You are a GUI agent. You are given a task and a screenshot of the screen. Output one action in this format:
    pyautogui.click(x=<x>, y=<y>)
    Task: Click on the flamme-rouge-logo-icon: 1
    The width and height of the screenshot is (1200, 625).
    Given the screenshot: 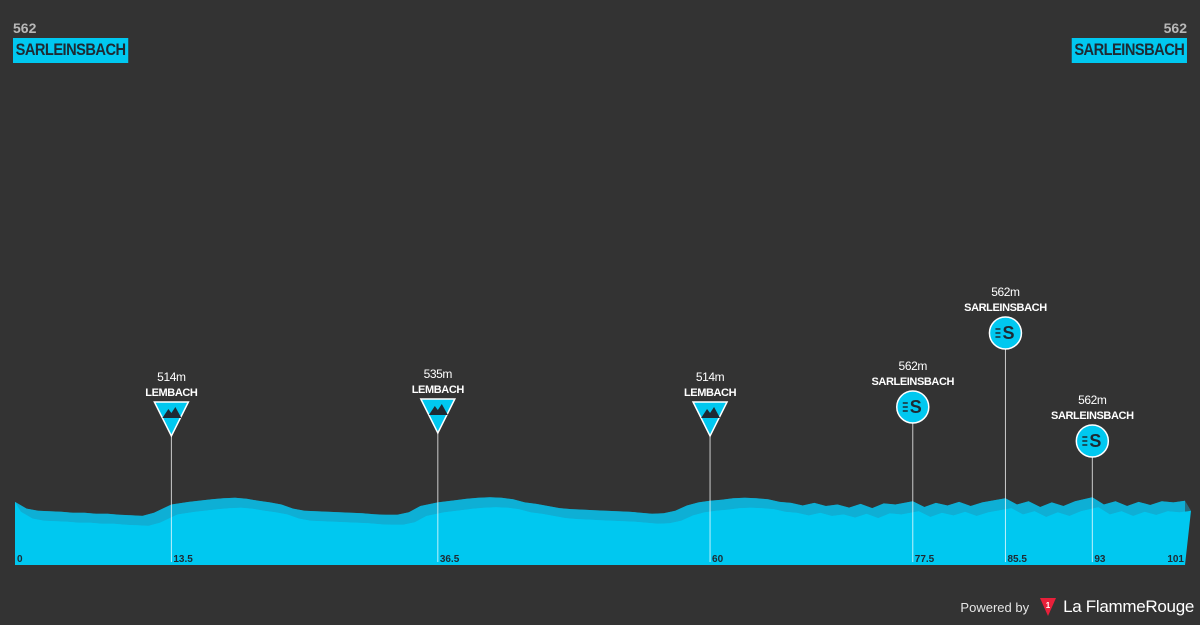 What is the action you would take?
    pyautogui.click(x=1048, y=607)
    